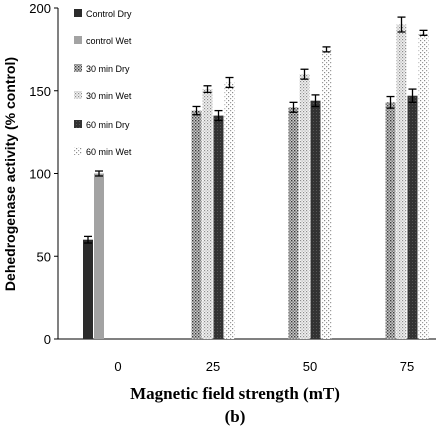 Image resolution: width=437 pixels, height=432 pixels. What do you see at coordinates (235, 393) in the screenshot?
I see `x-axis-label: Magnetic field strength (mT)` at bounding box center [235, 393].